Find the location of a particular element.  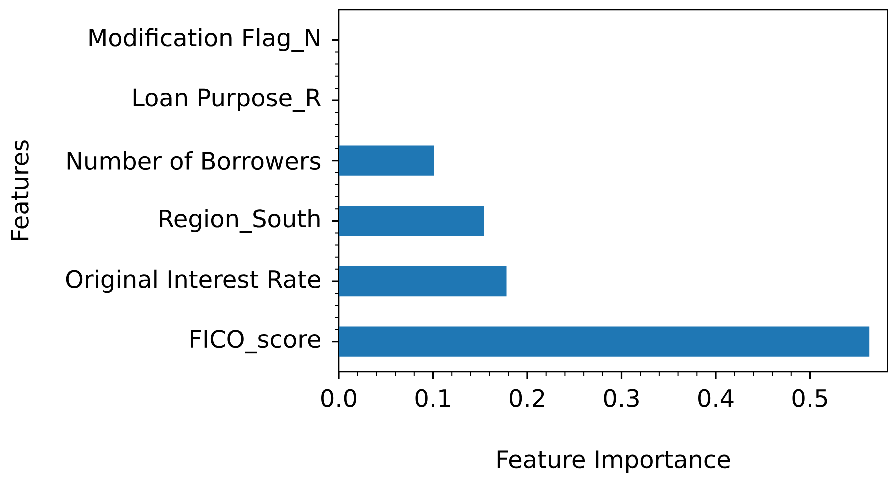

y-tick-label: Region_South is located at coordinates (240, 221).